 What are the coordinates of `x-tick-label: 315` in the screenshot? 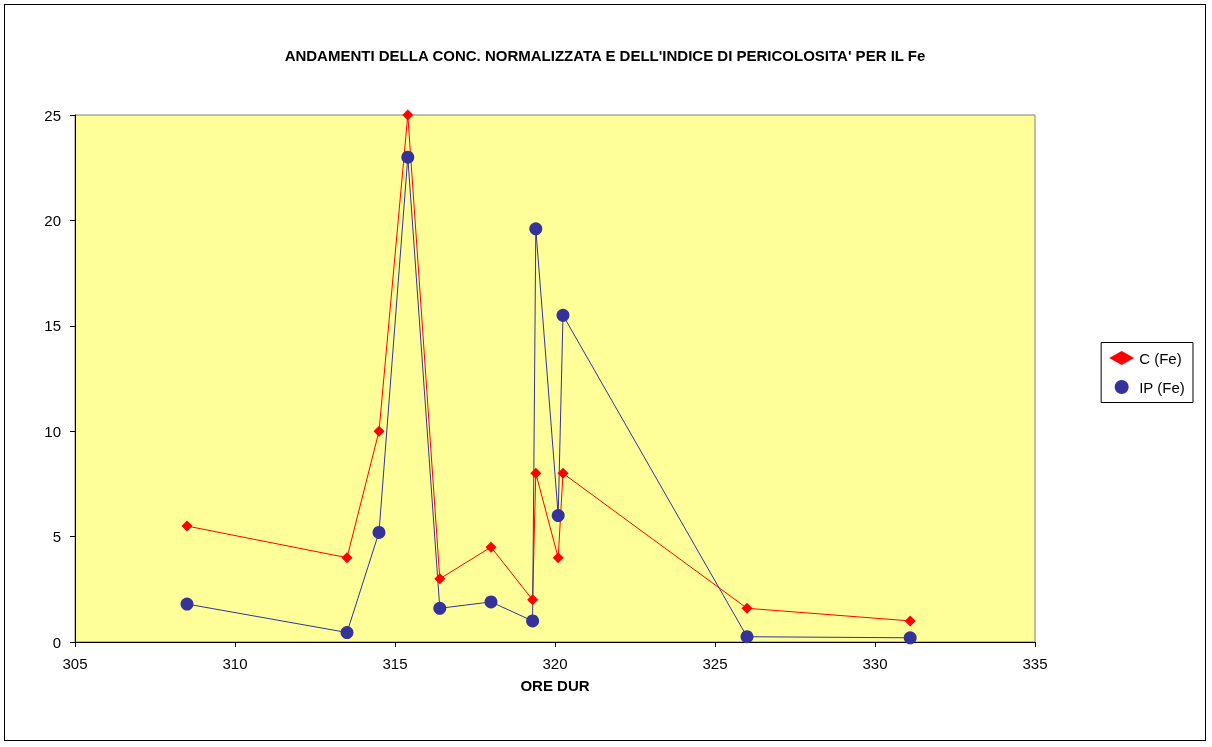 It's located at (395, 663).